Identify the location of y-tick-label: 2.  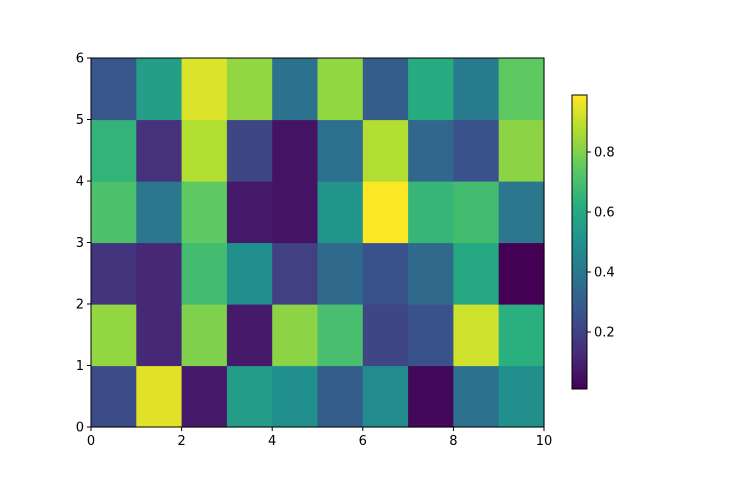
(80, 305).